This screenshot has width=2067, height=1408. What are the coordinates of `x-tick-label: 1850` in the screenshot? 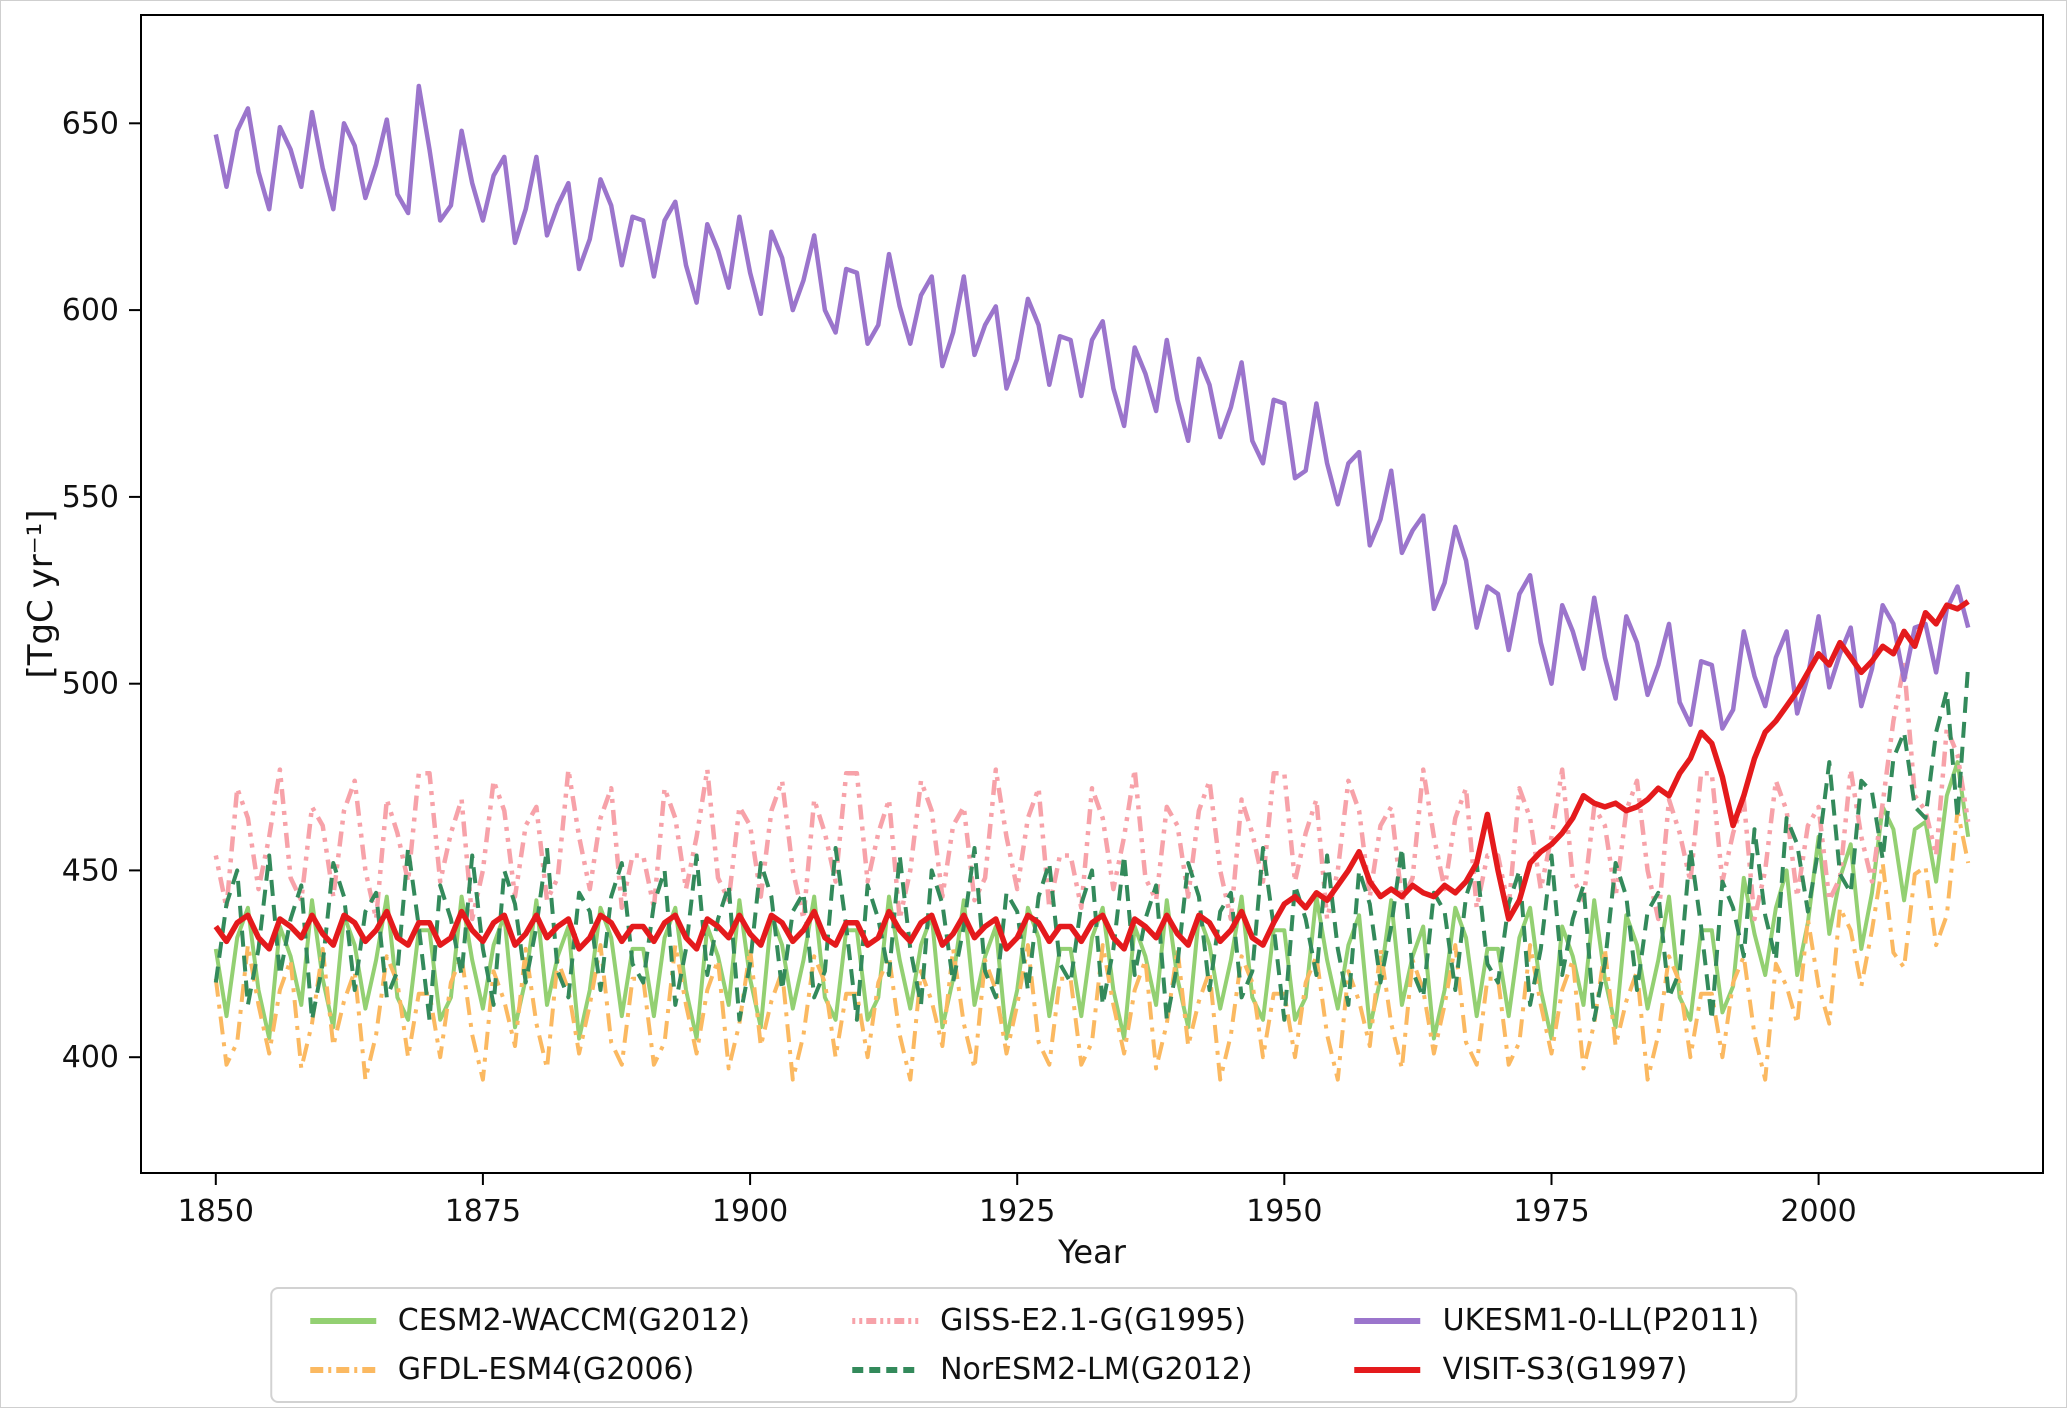 It's located at (216, 1211).